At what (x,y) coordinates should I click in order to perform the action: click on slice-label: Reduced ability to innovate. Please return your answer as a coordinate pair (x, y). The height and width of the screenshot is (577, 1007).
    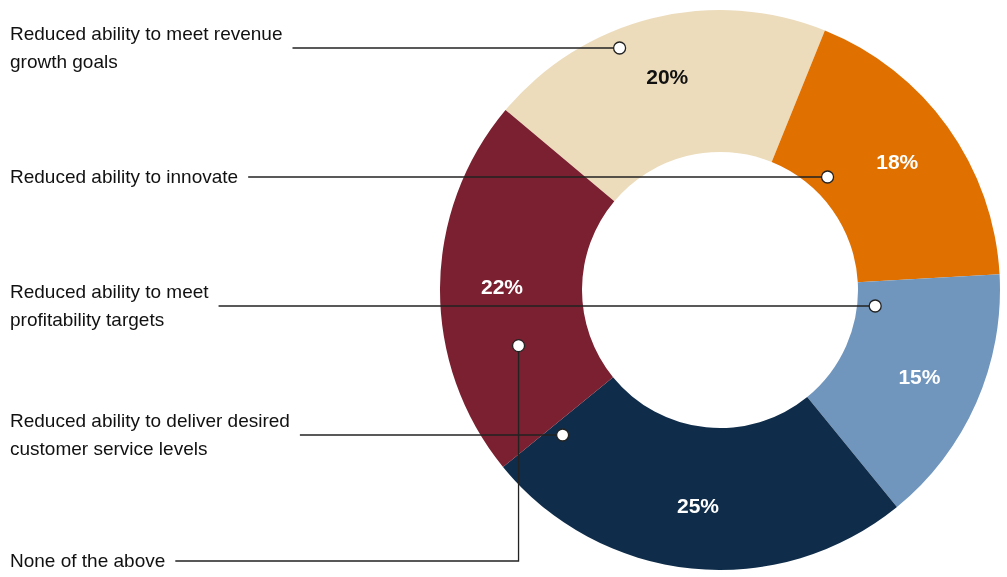
    Looking at the image, I should click on (124, 176).